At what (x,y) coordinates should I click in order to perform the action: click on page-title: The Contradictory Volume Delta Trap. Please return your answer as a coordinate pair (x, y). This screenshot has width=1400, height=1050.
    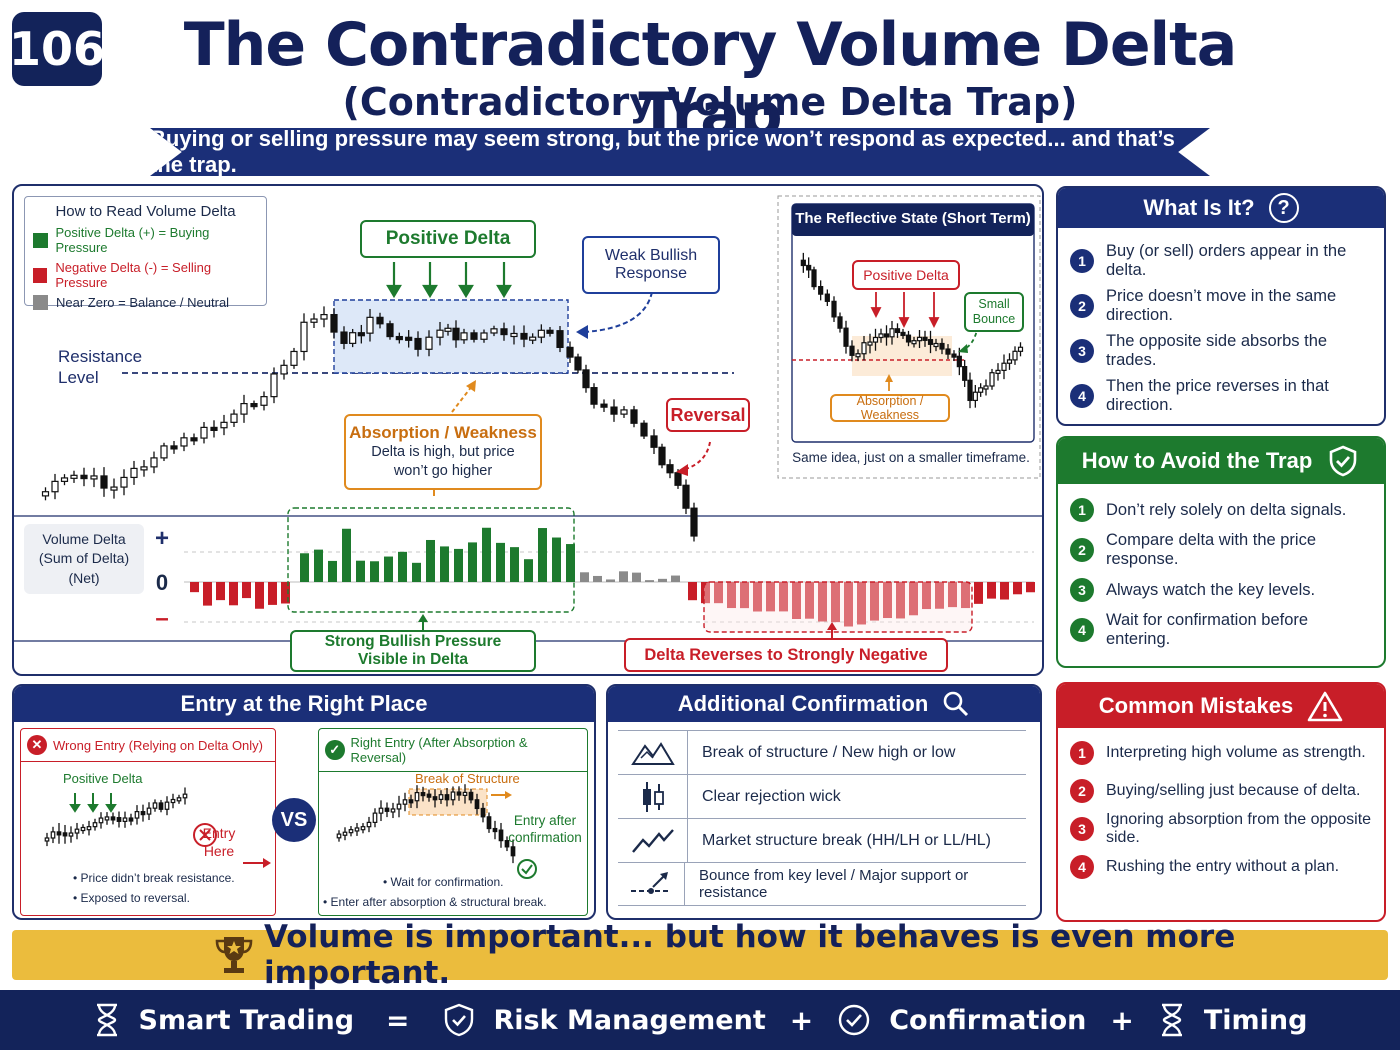
    Looking at the image, I should click on (710, 80).